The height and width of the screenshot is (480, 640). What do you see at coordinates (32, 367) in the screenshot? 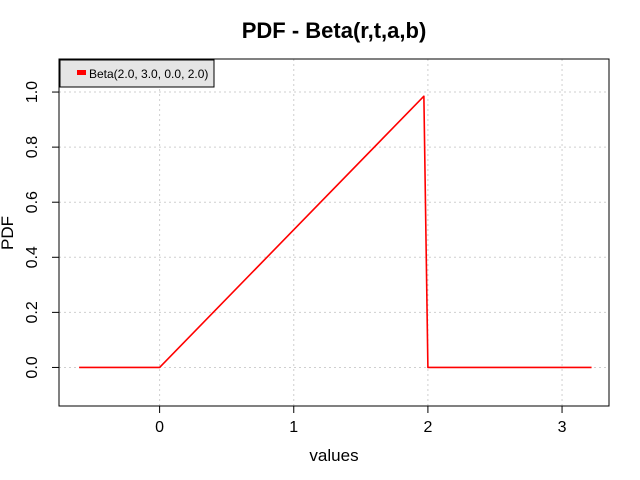
I see `y-tick-label: 0.0` at bounding box center [32, 367].